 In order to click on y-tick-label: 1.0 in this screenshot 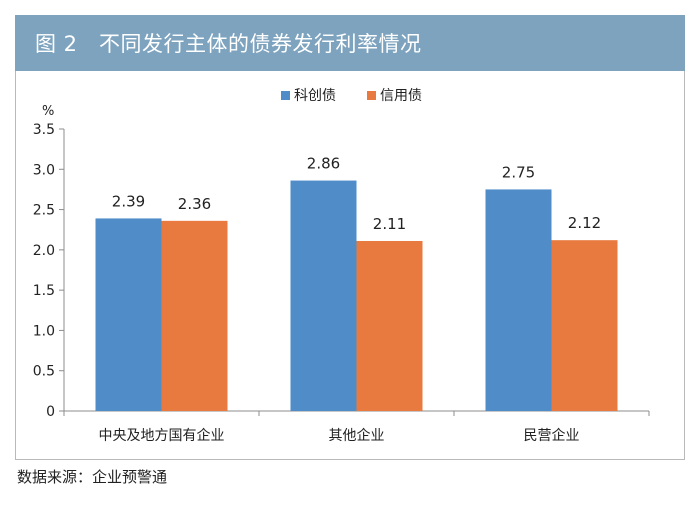, I will do `click(44, 331)`.